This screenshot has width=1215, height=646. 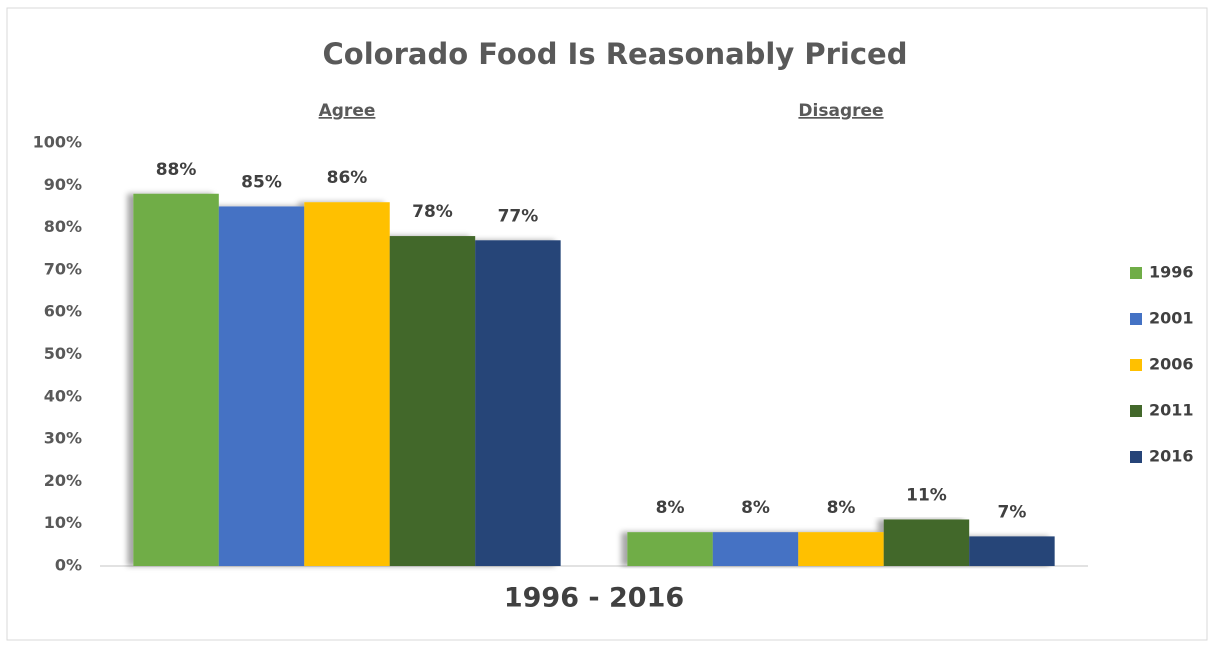 What do you see at coordinates (63, 480) in the screenshot?
I see `y-tick-label: 20%` at bounding box center [63, 480].